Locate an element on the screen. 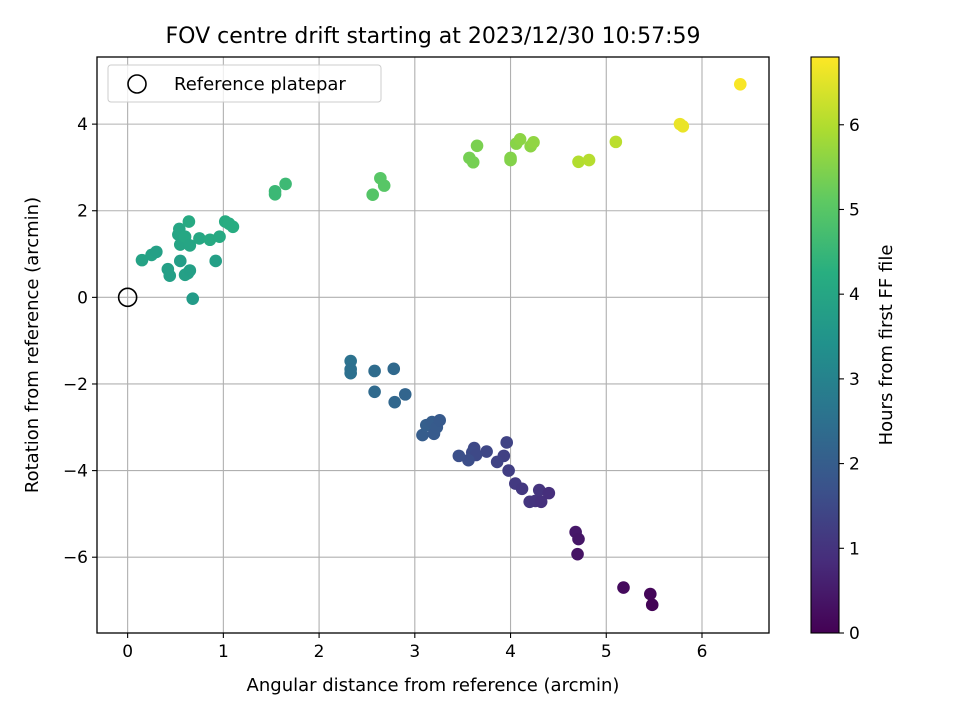 This screenshot has width=960, height=720. x-axis-label: Angular distance from reference (arcmin) is located at coordinates (433, 685).